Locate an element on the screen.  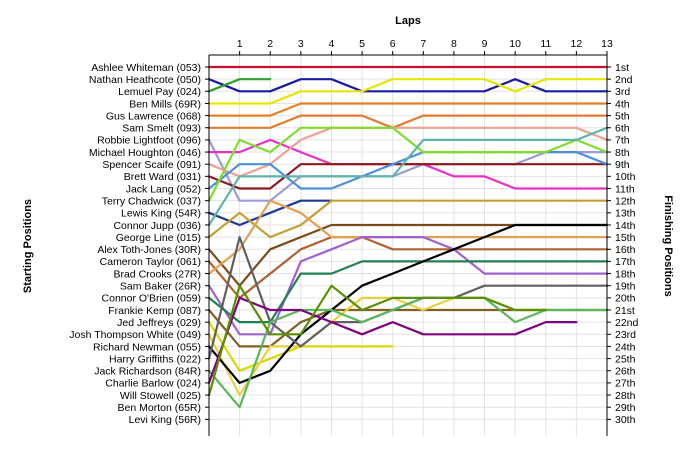
lap-tick-label: 7 is located at coordinates (423, 44).